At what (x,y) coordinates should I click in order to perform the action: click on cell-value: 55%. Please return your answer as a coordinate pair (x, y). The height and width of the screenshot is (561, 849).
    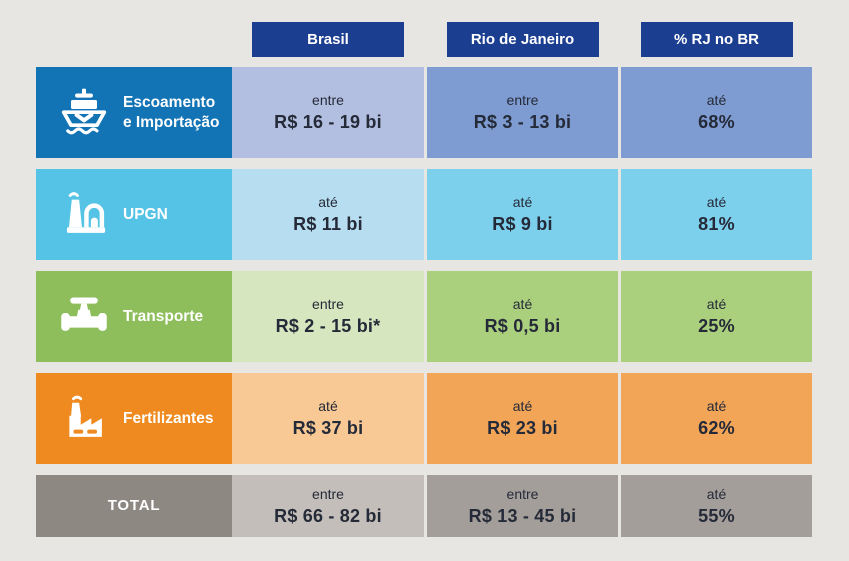
    Looking at the image, I should click on (716, 515).